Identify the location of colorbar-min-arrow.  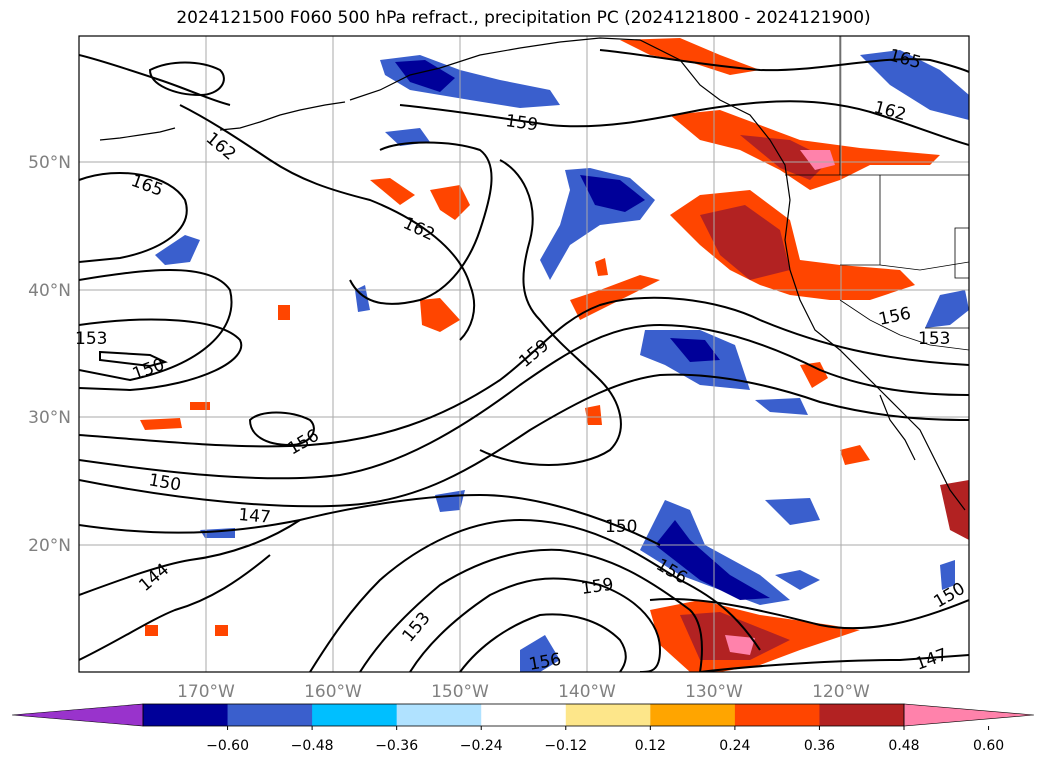
(77, 715).